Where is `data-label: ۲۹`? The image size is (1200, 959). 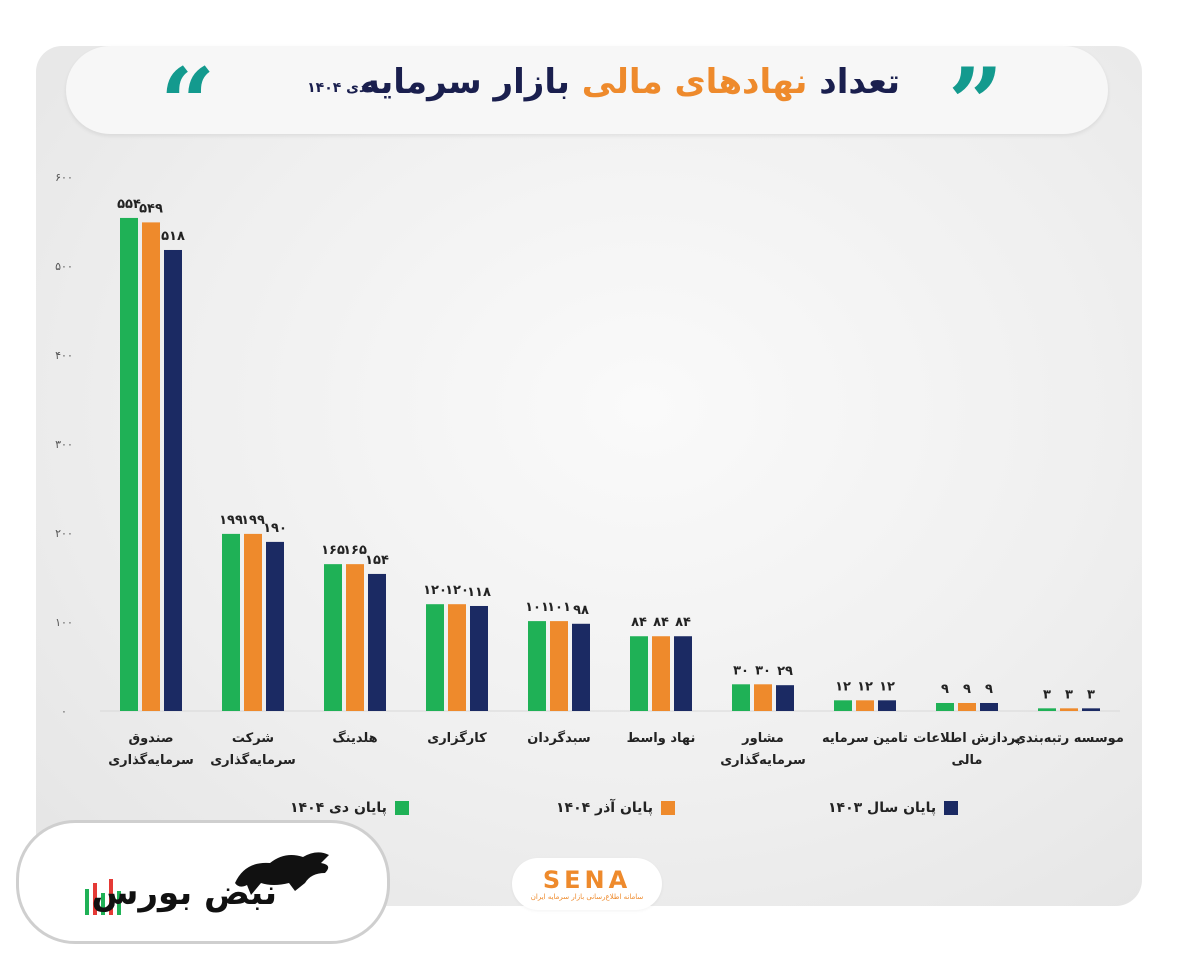 data-label: ۲۹ is located at coordinates (785, 671).